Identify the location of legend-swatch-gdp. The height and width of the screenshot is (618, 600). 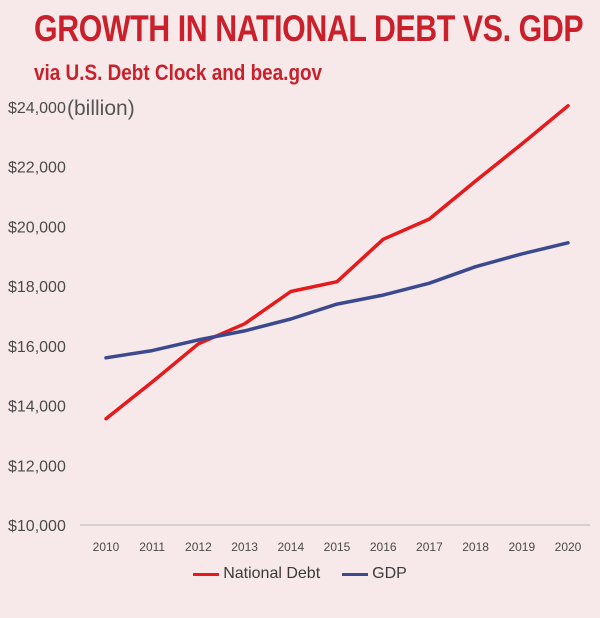
(355, 574).